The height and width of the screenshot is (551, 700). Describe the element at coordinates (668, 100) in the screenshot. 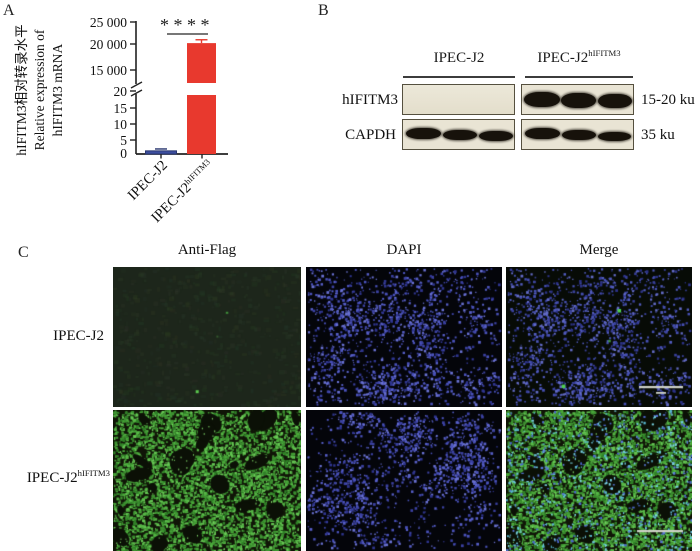

I see `blot-size-label-15-20ku: 15-20 ku` at that location.